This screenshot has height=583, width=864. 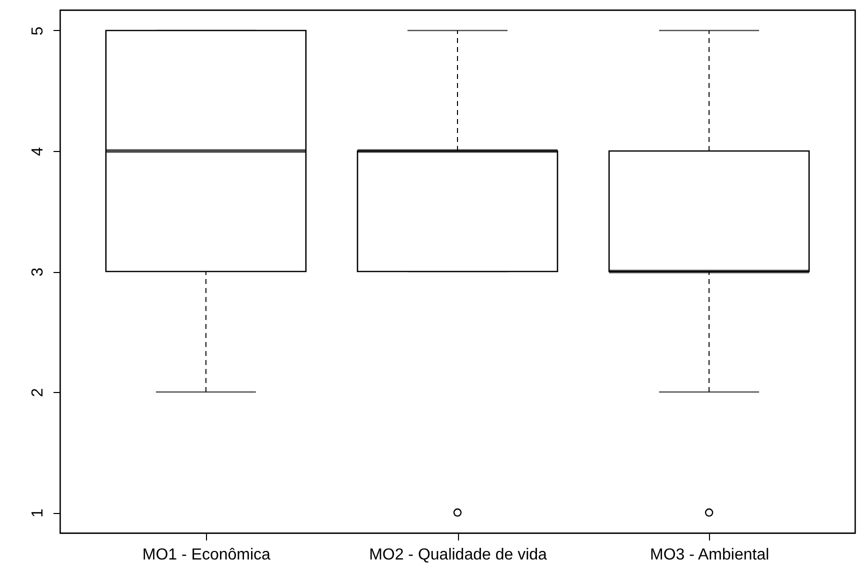 I want to click on x-tick-label: MO3 - Ambiental, so click(x=710, y=555).